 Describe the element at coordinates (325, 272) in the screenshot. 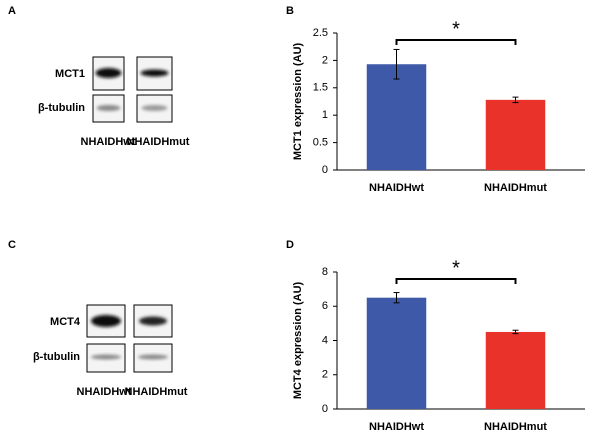

I see `y-tick-label: 8` at that location.